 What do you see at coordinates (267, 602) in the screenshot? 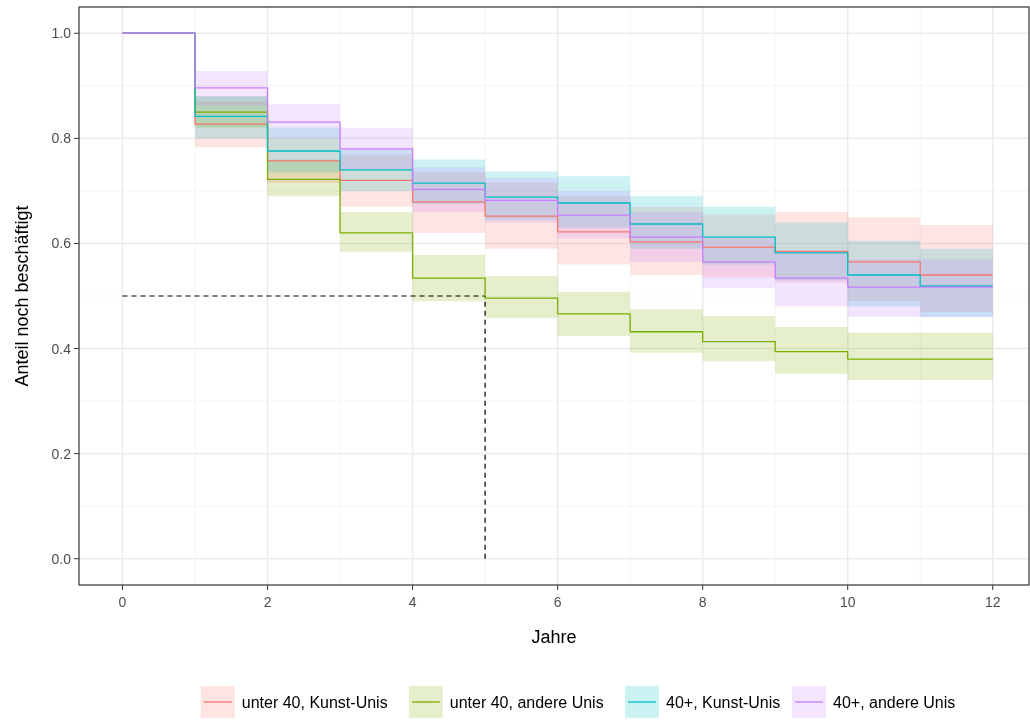
I see `x-tick-label: 2` at bounding box center [267, 602].